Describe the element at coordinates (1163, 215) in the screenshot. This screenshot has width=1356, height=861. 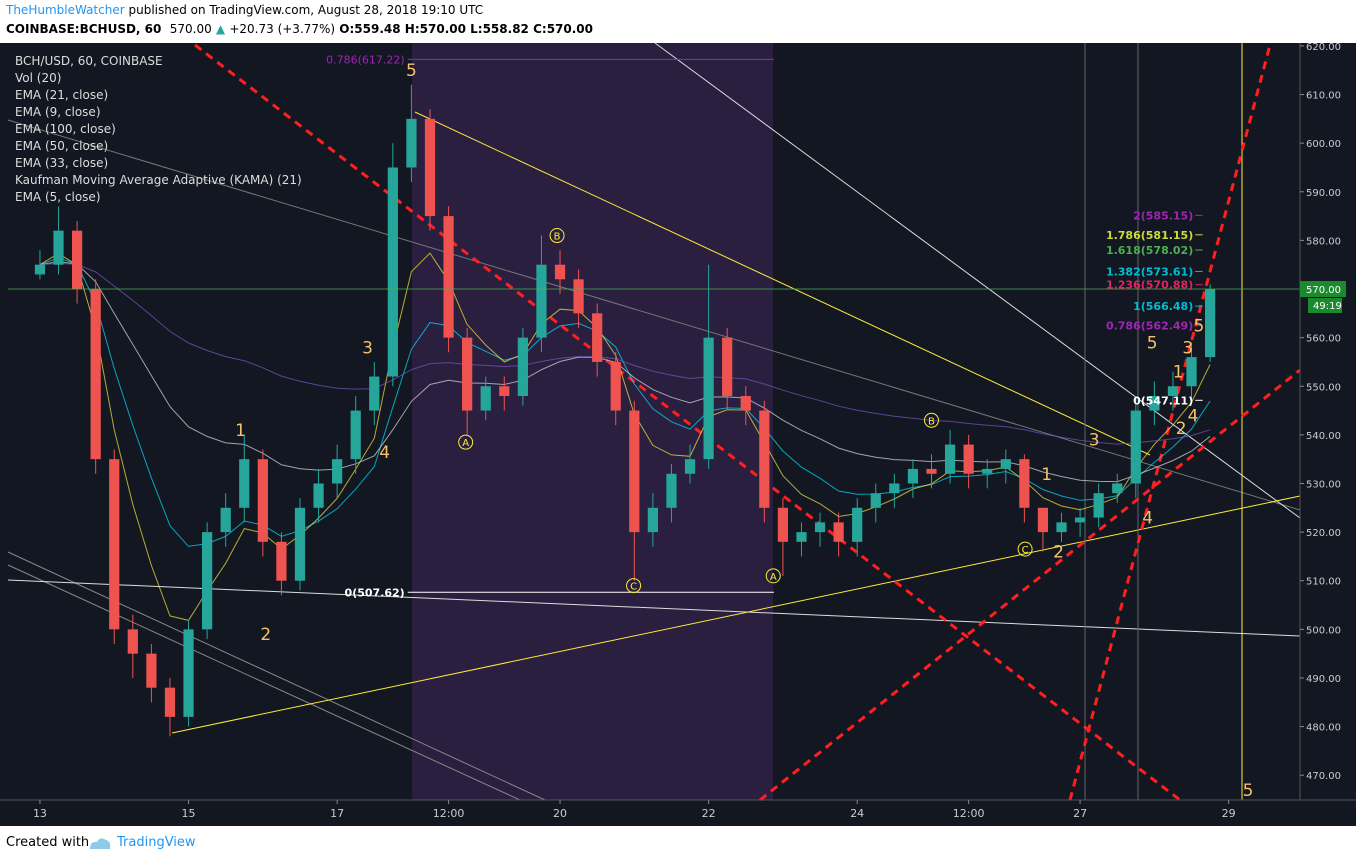
I see `fib-label: 2(585.15)` at that location.